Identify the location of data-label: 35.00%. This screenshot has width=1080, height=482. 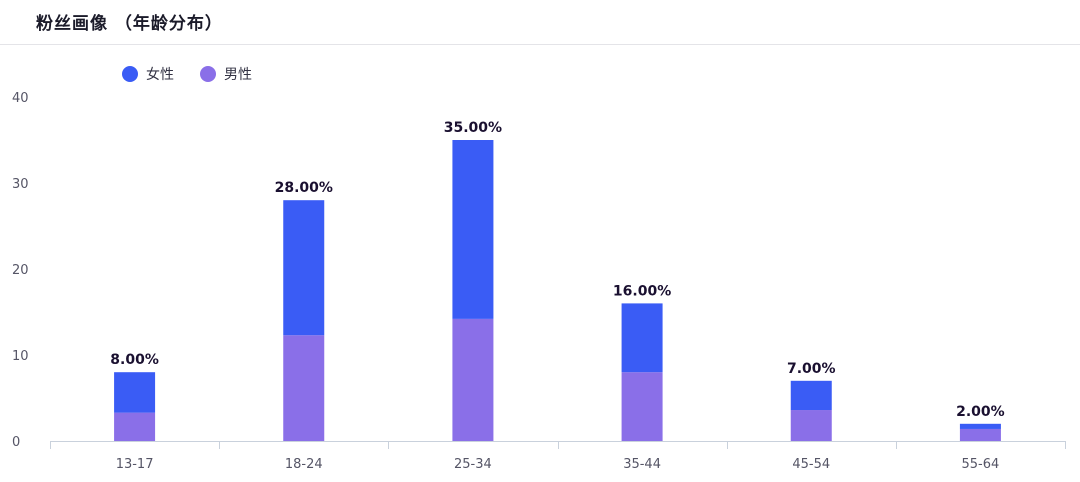
(473, 128).